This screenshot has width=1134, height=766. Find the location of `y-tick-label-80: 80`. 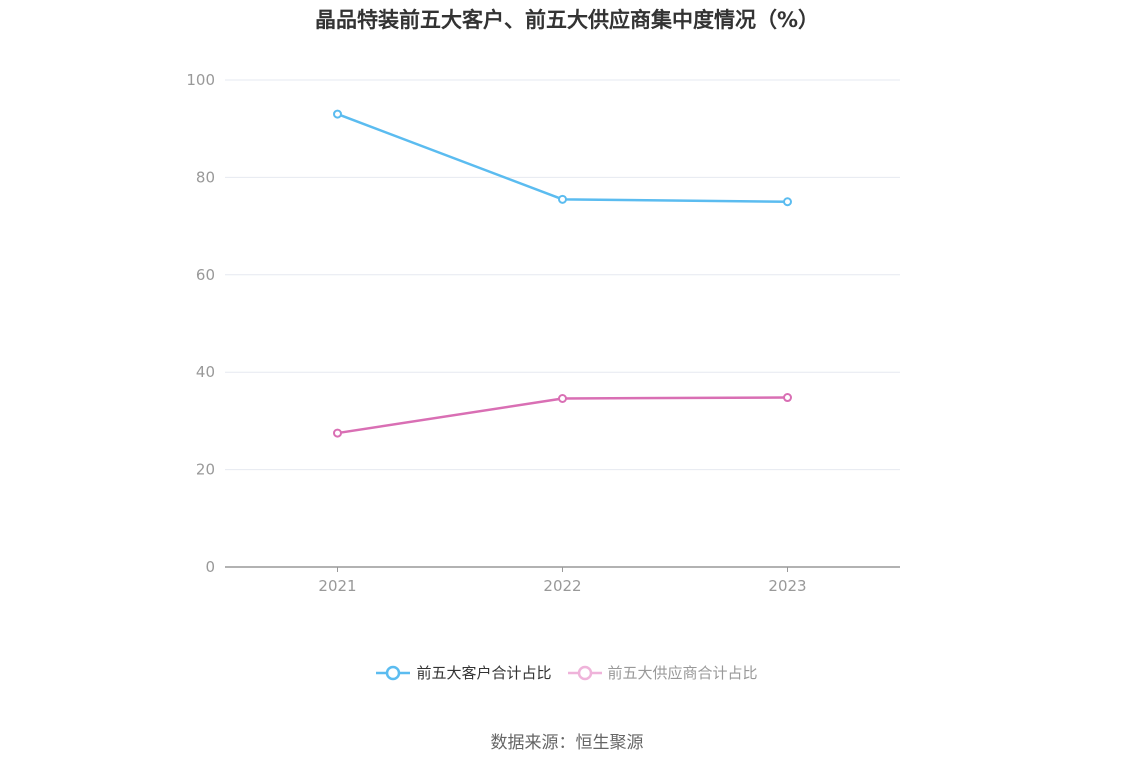

y-tick-label-80: 80 is located at coordinates (205, 177).